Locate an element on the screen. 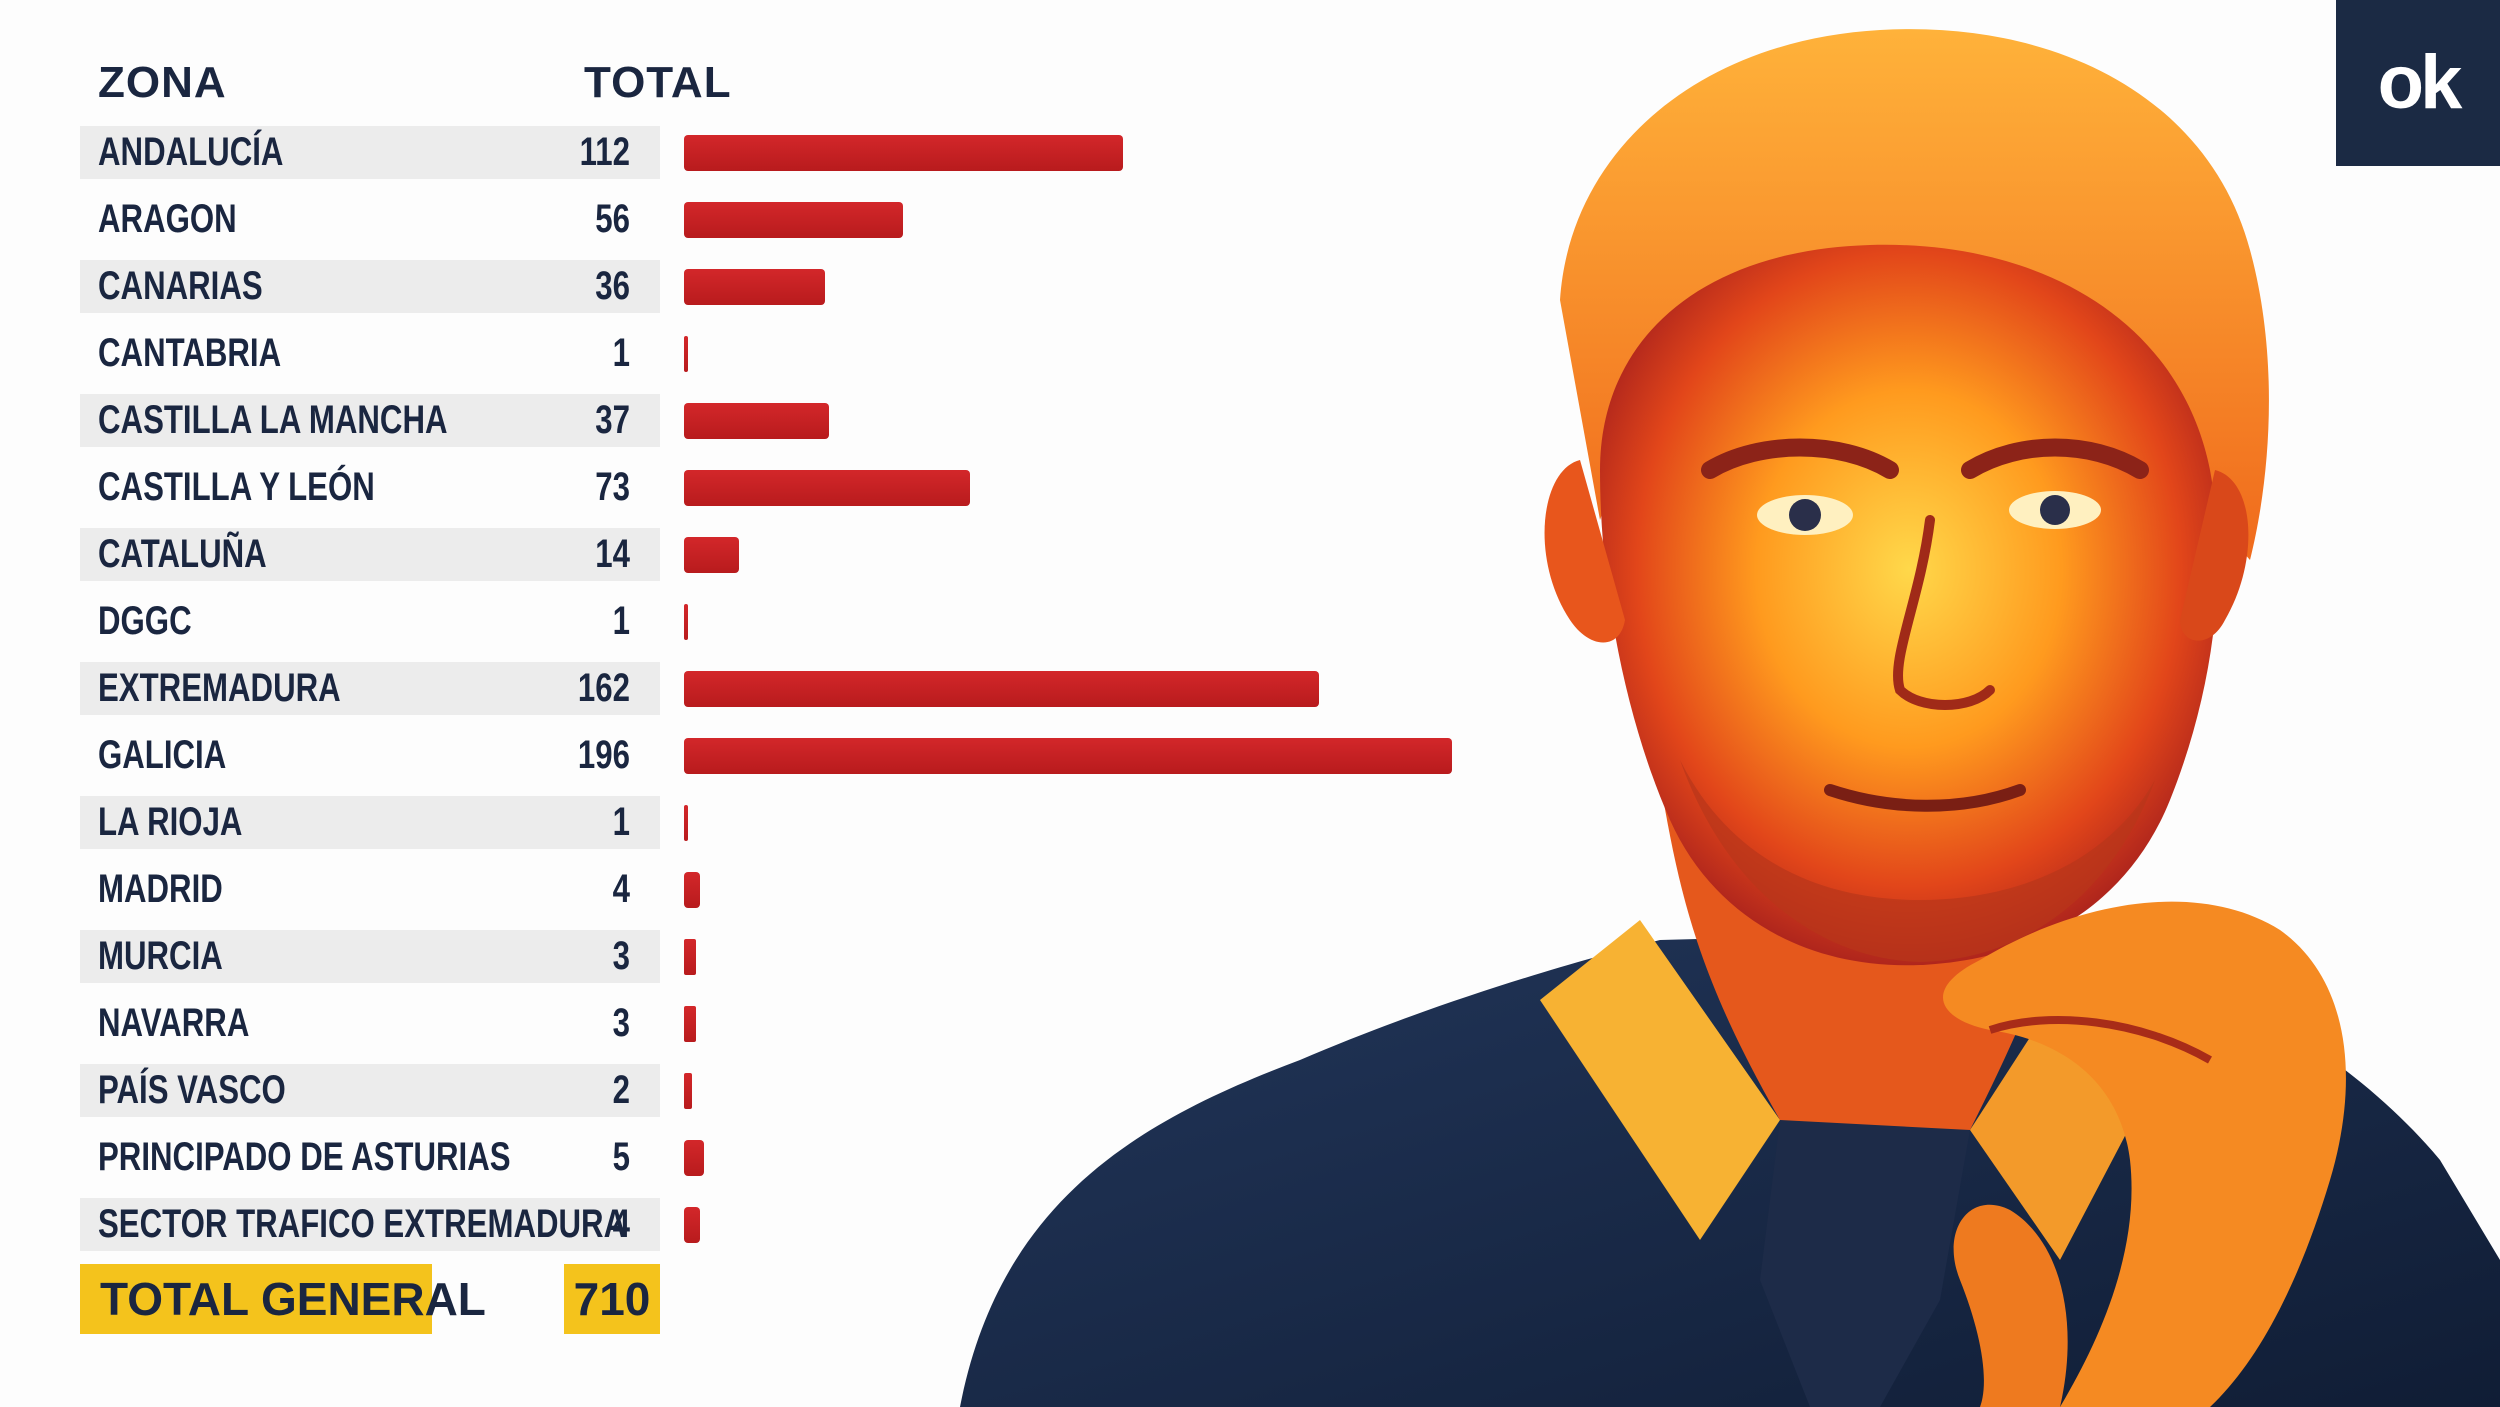  category-label: LA RIOJA is located at coordinates (170, 822).